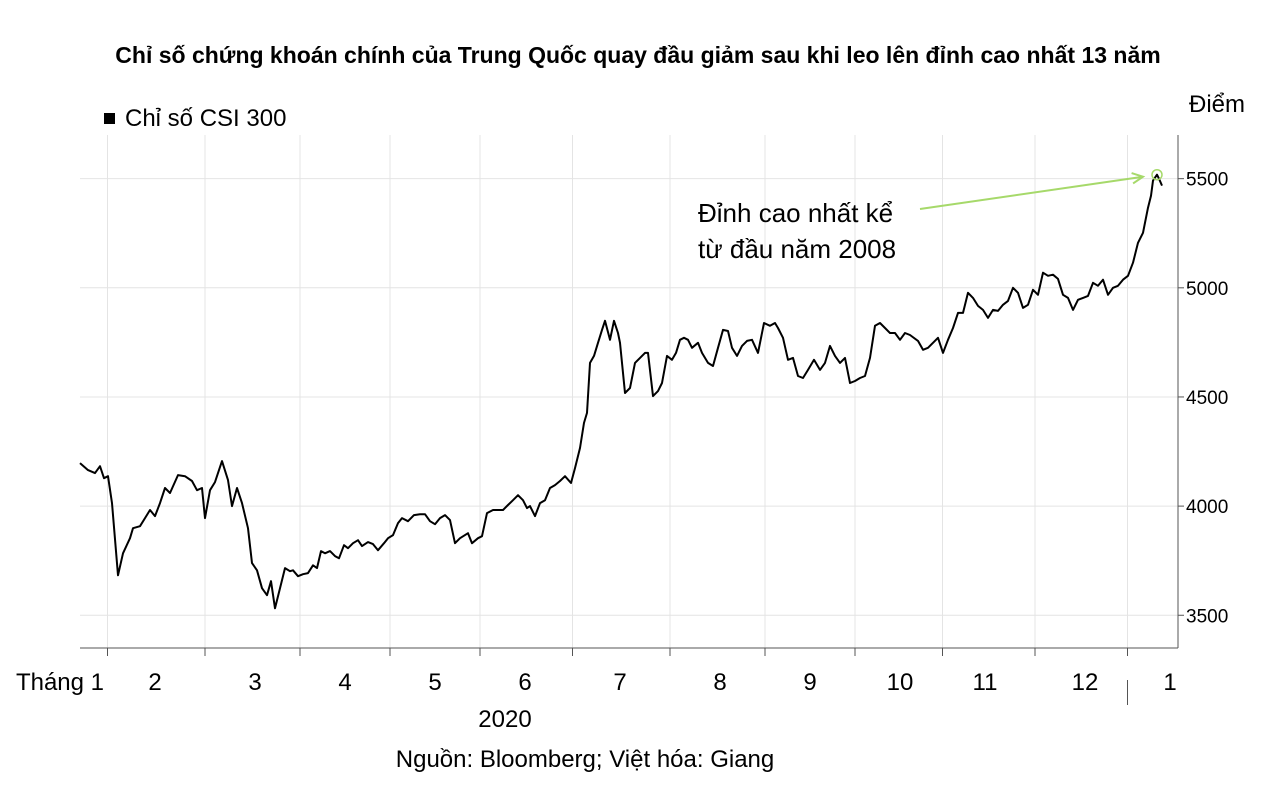 The width and height of the screenshot is (1273, 785). I want to click on y-tick-label: 5000, so click(1207, 289).